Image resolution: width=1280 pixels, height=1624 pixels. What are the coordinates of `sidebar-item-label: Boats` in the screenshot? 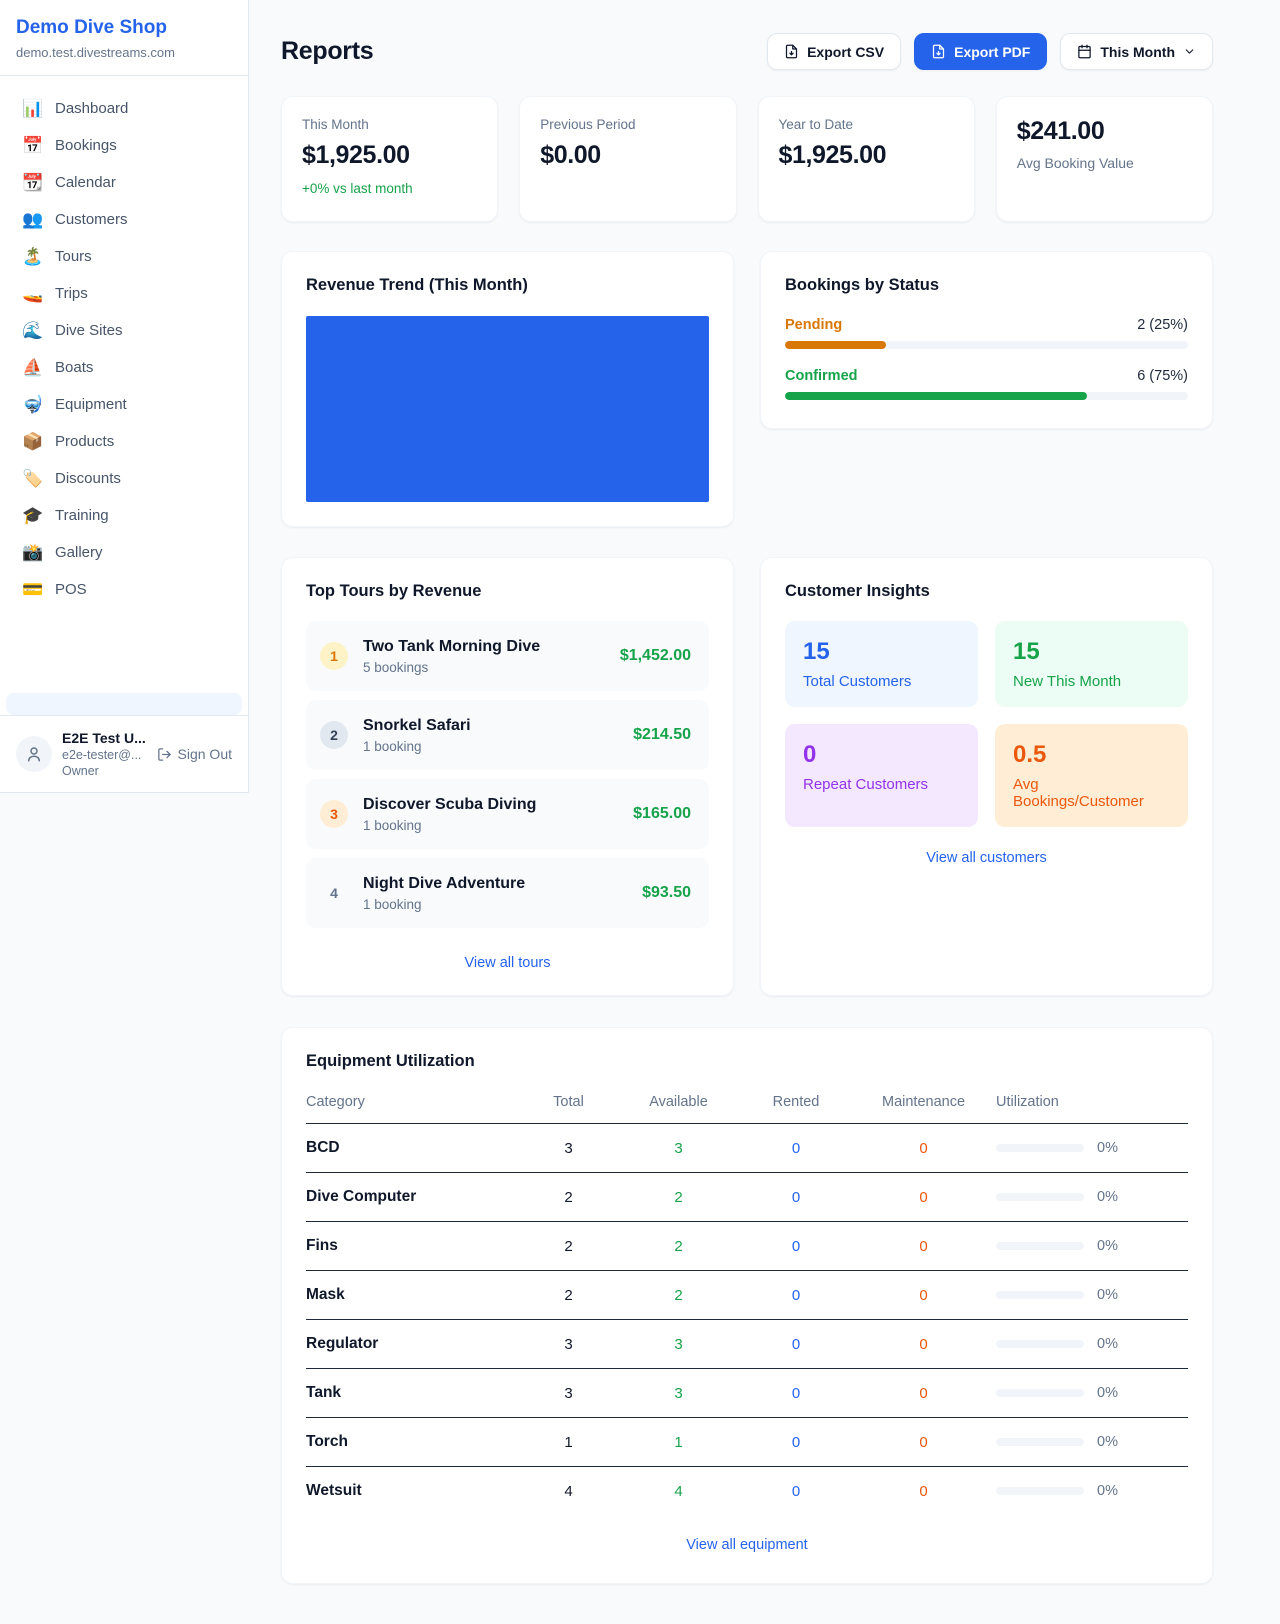 It's located at (74, 367).